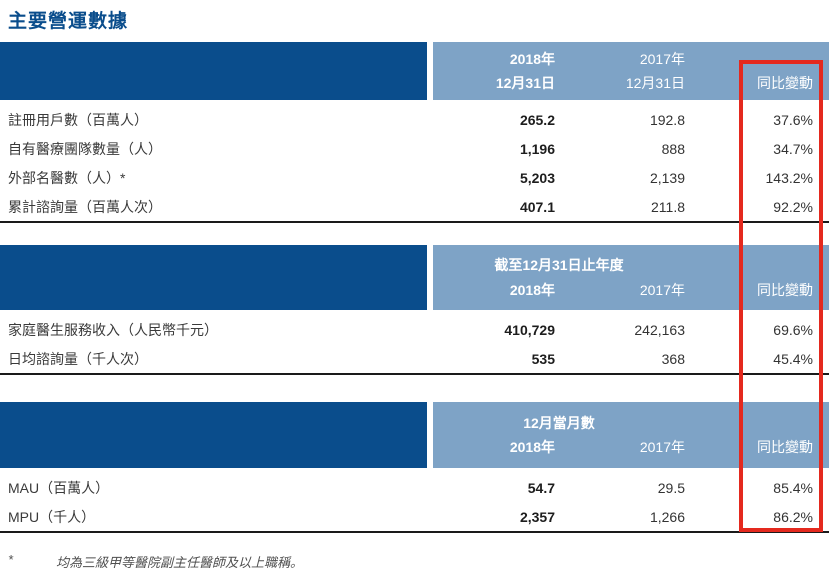  What do you see at coordinates (631, 71) in the screenshot?
I see `table1-header-columns: 2018年 2017年 12月31日 12月31日 同比變動` at bounding box center [631, 71].